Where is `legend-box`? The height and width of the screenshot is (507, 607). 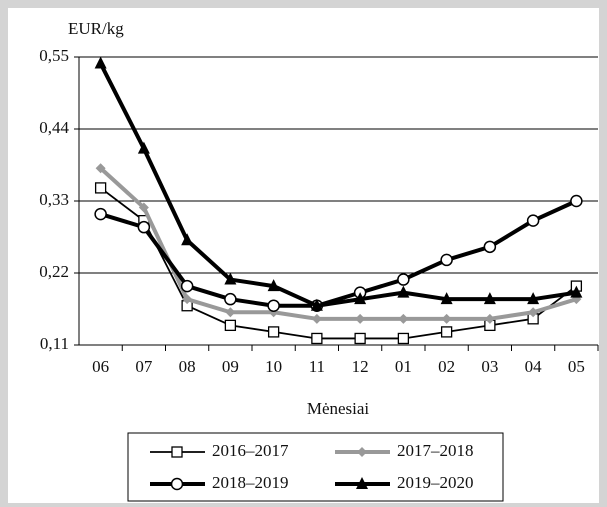
legend-box is located at coordinates (315, 467).